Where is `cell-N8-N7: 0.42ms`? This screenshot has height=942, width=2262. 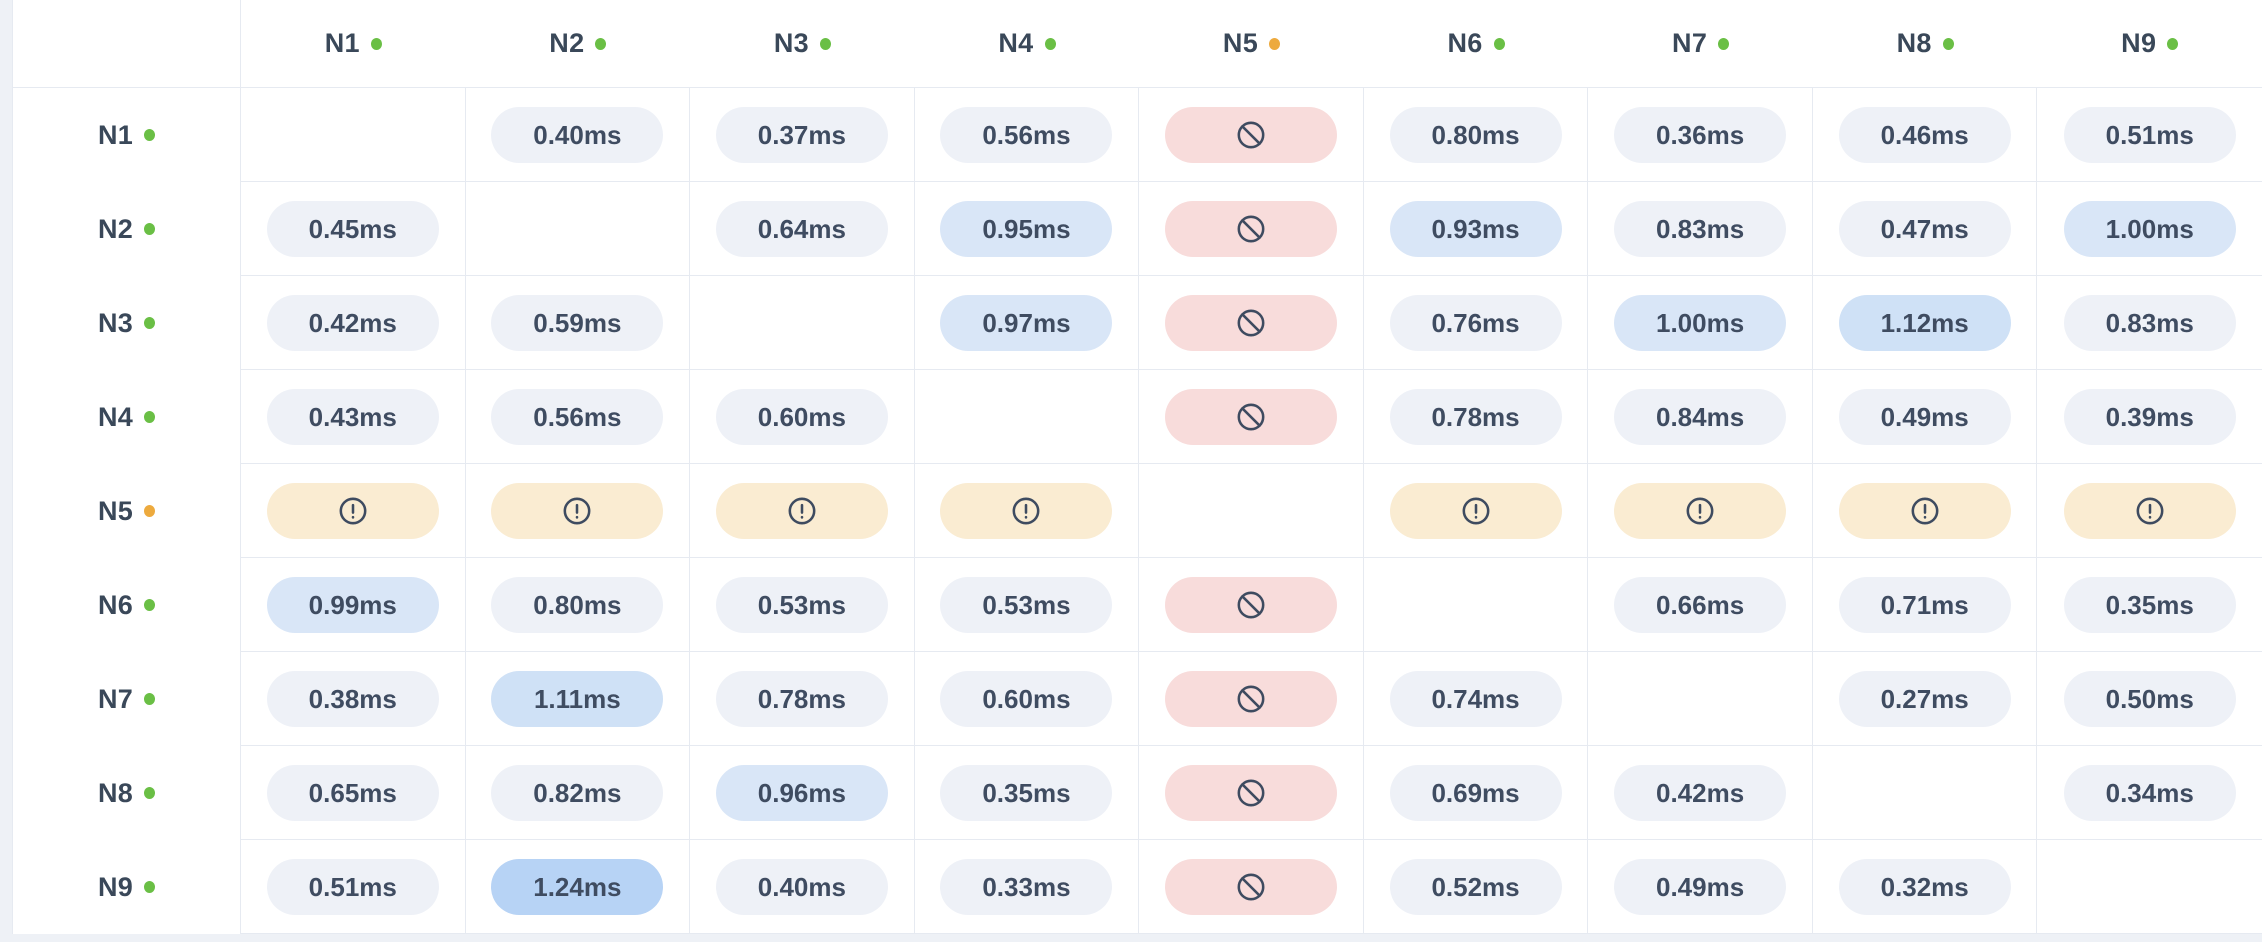
cell-N8-N7: 0.42ms is located at coordinates (1700, 793).